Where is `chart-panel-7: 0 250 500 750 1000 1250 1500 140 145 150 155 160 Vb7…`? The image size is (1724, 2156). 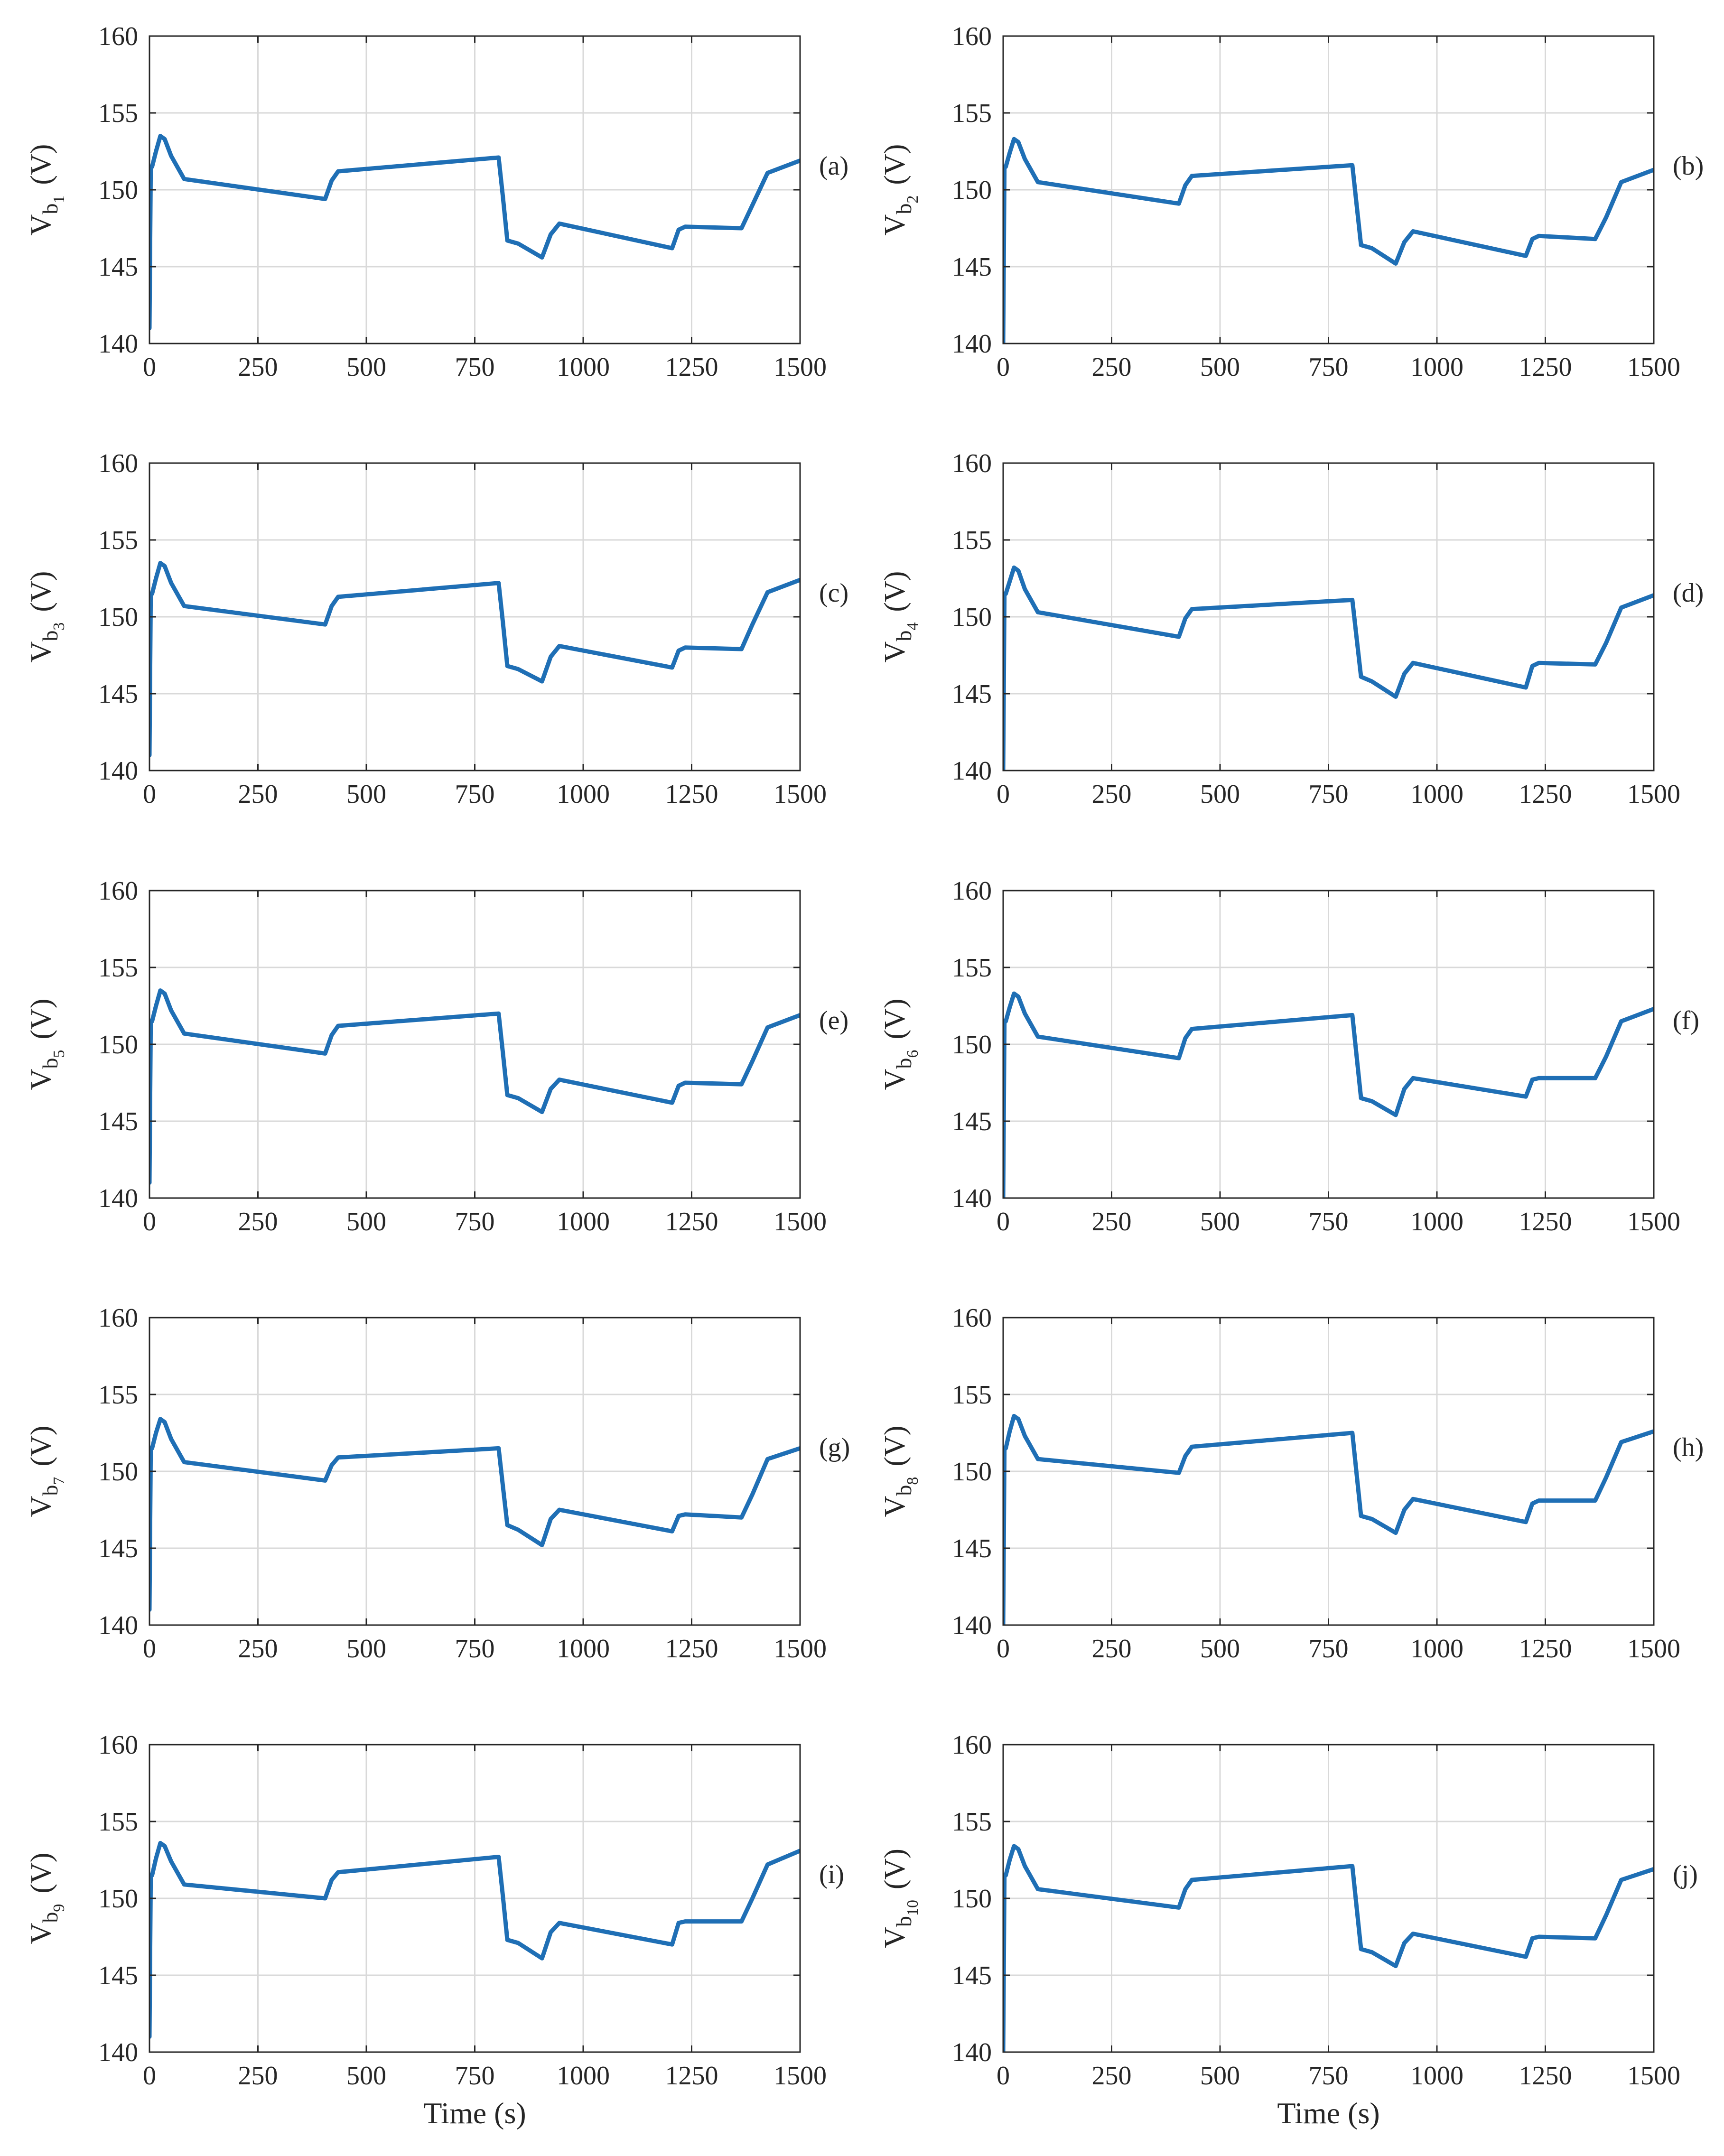 chart-panel-7: 0 250 500 750 1000 1250 1500 140 145 150 155 160 Vb7… is located at coordinates (437, 1483).